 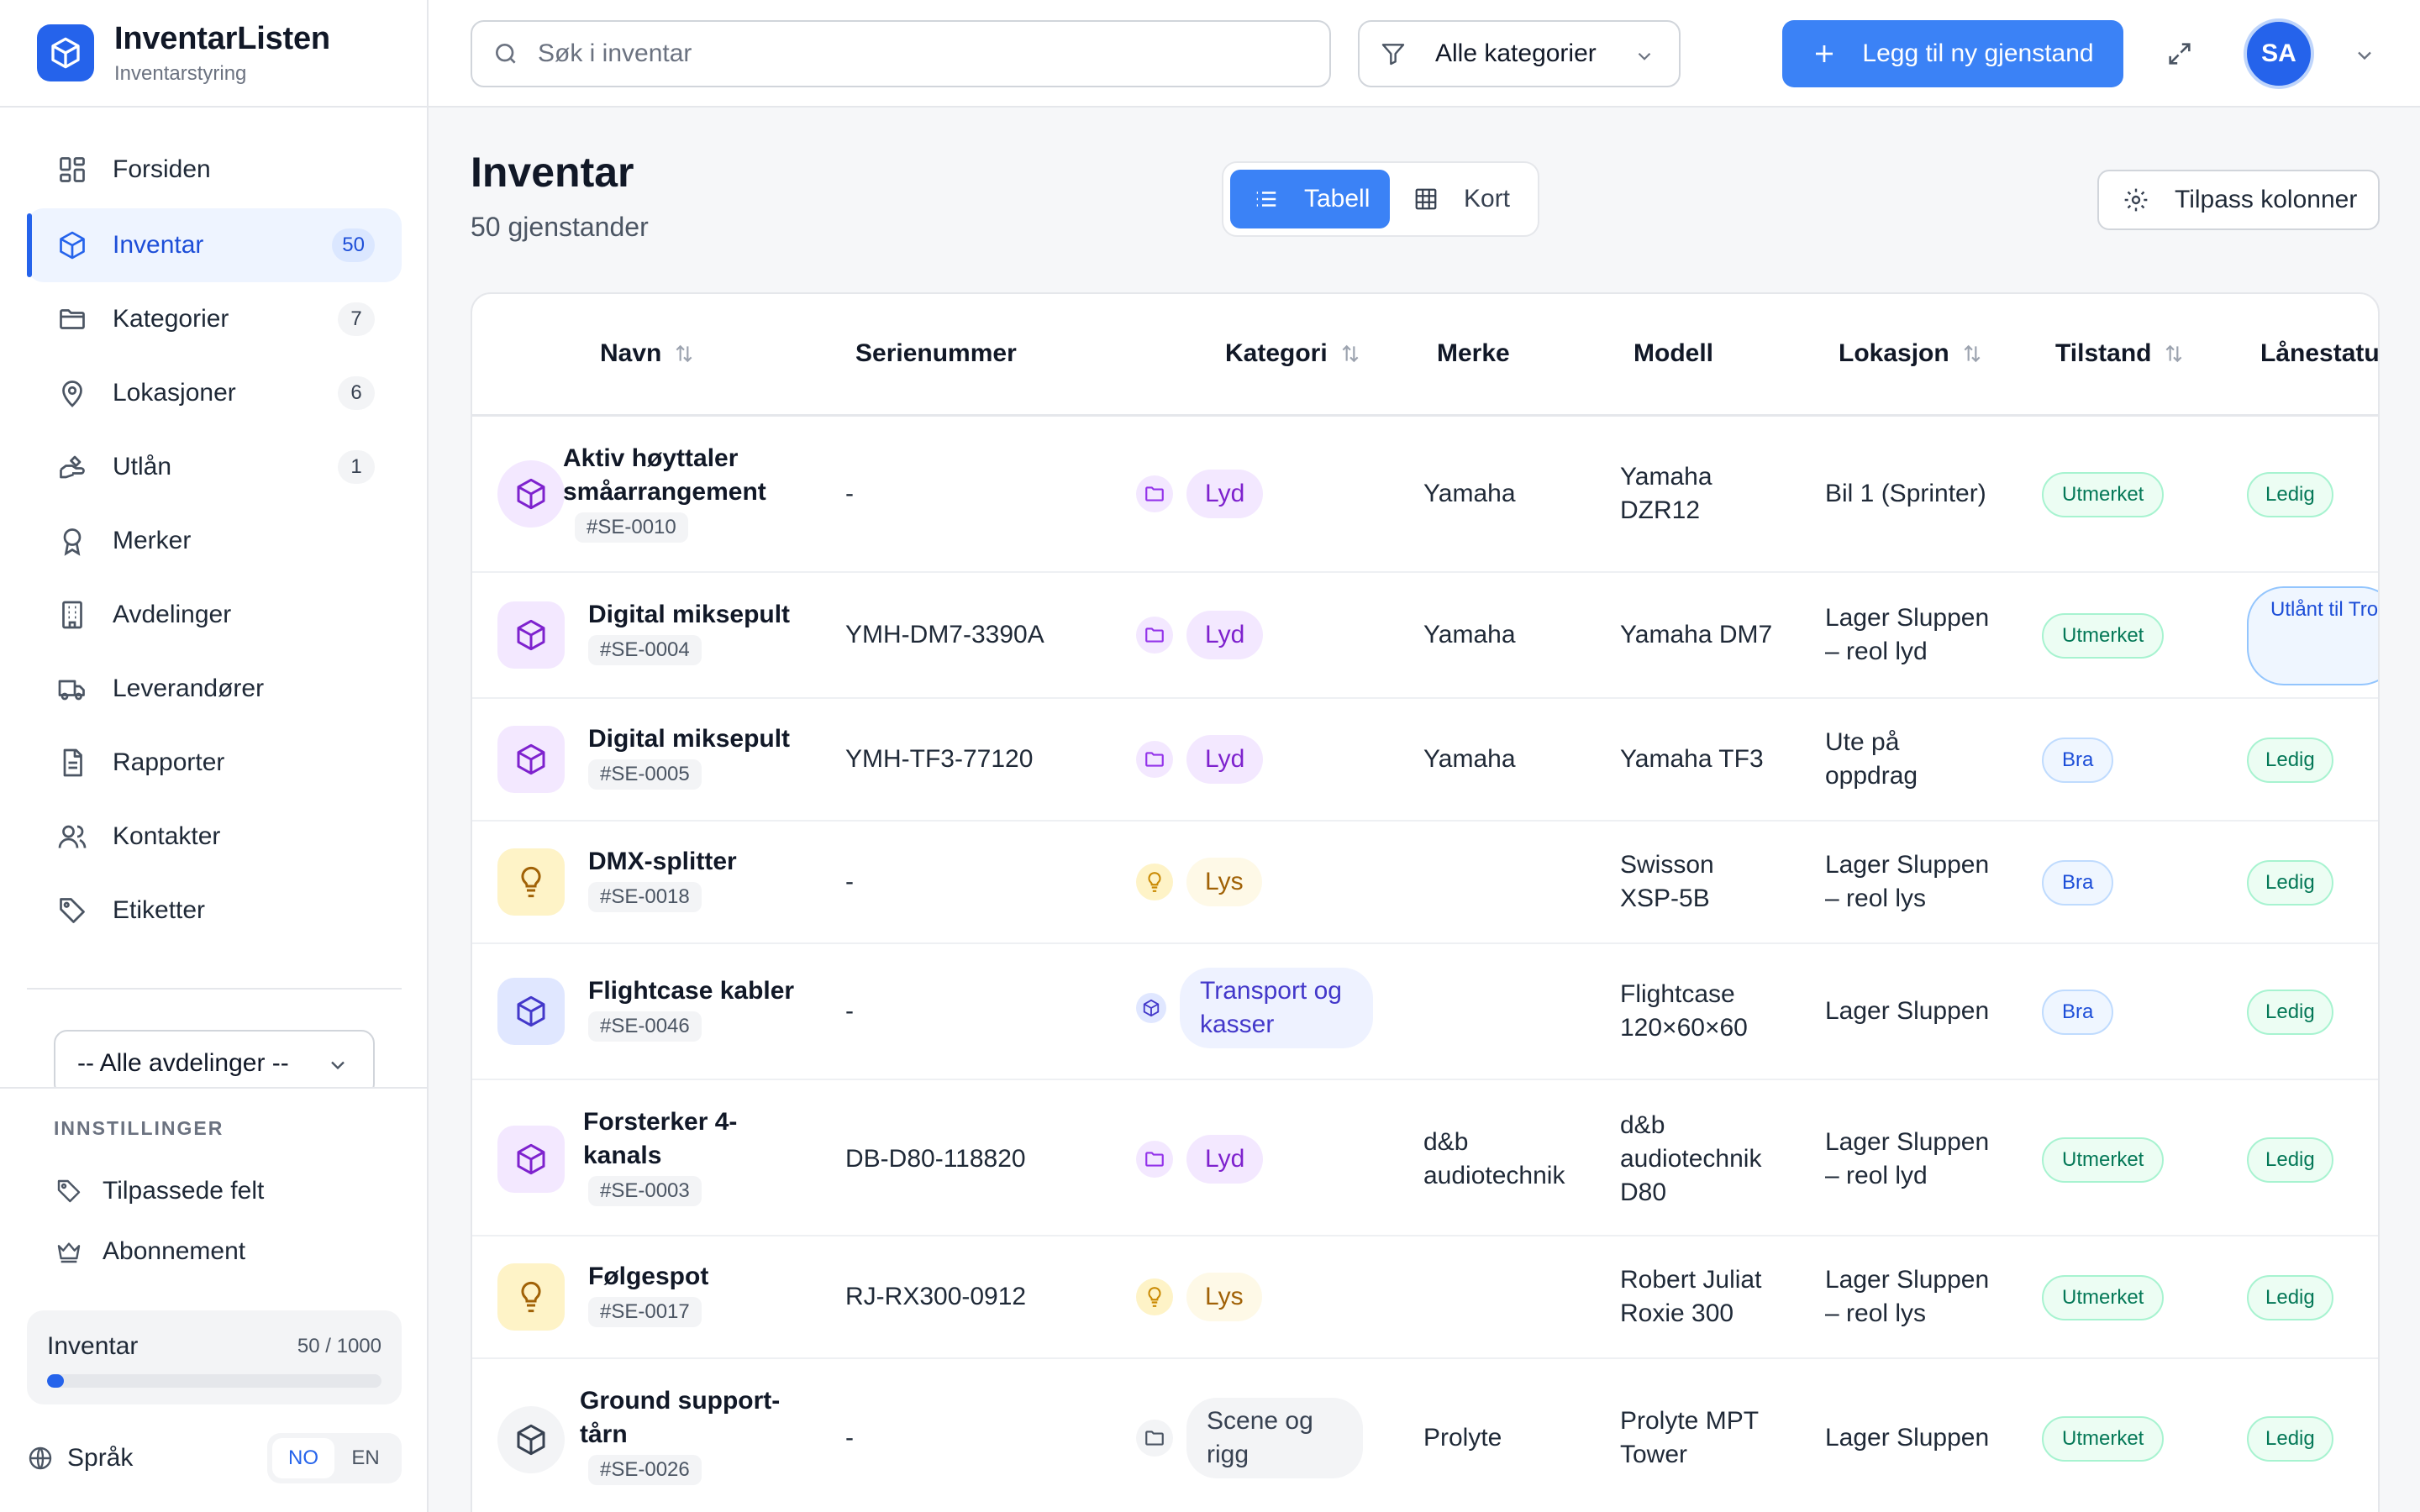 What do you see at coordinates (214, 689) in the screenshot?
I see `nav-item-leverandorer: Leverandører` at bounding box center [214, 689].